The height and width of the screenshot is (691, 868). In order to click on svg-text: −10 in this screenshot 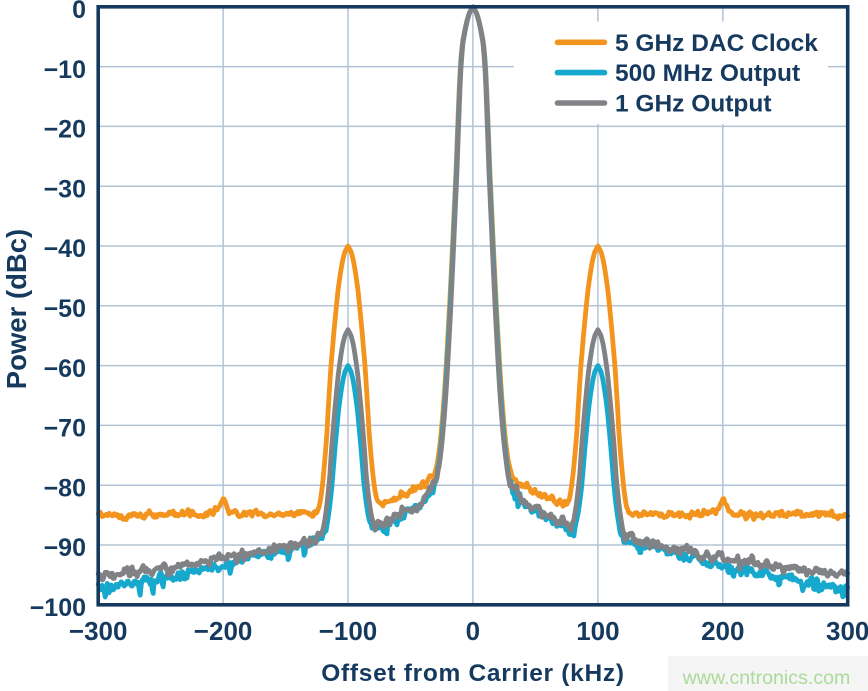, I will do `click(65, 70)`.